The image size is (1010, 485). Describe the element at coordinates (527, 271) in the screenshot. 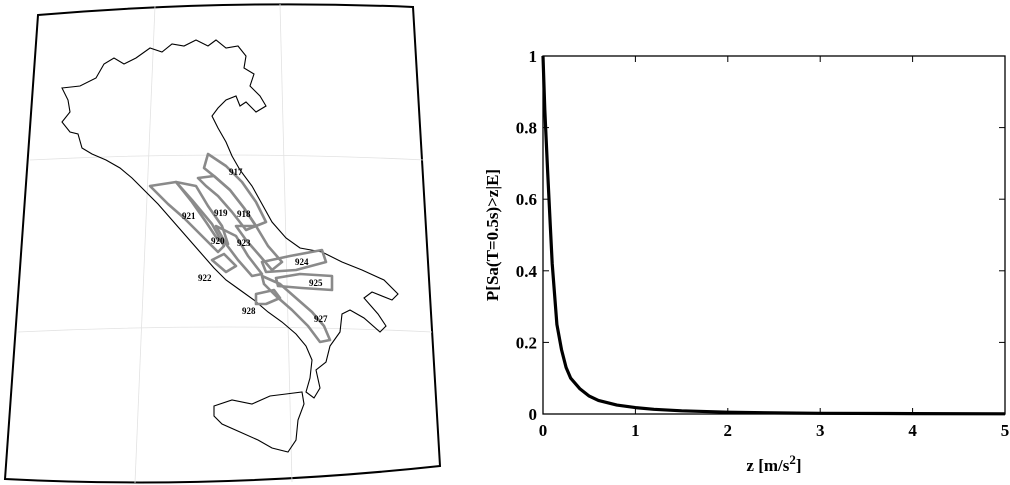

I see `y-tick-label: 0.4` at that location.